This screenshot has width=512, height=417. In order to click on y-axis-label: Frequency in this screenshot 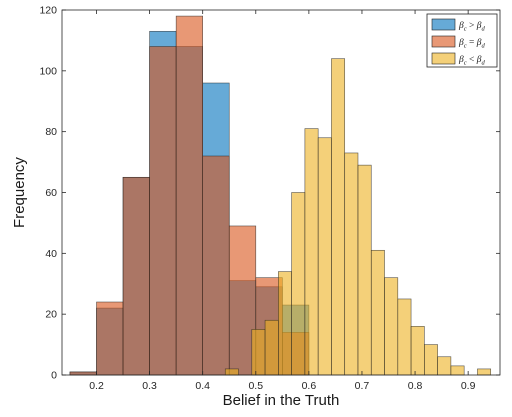, I will do `click(19, 192)`.